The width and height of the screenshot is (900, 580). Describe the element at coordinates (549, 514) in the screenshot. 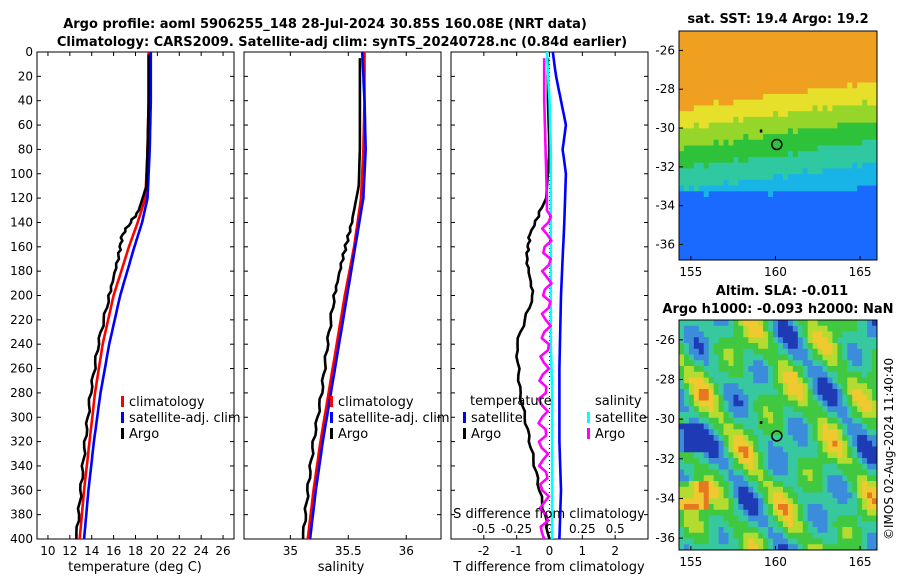

I see `difference-xlabel-top: S difference from climatology` at that location.